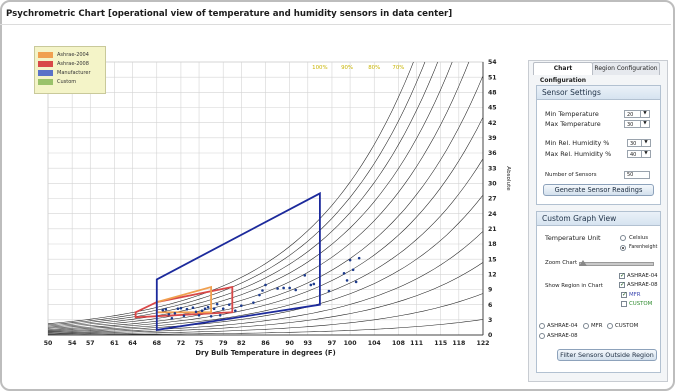 This screenshot has height=391, width=675. I want to click on number-of-sensors-label: Number of Sensors, so click(571, 175).